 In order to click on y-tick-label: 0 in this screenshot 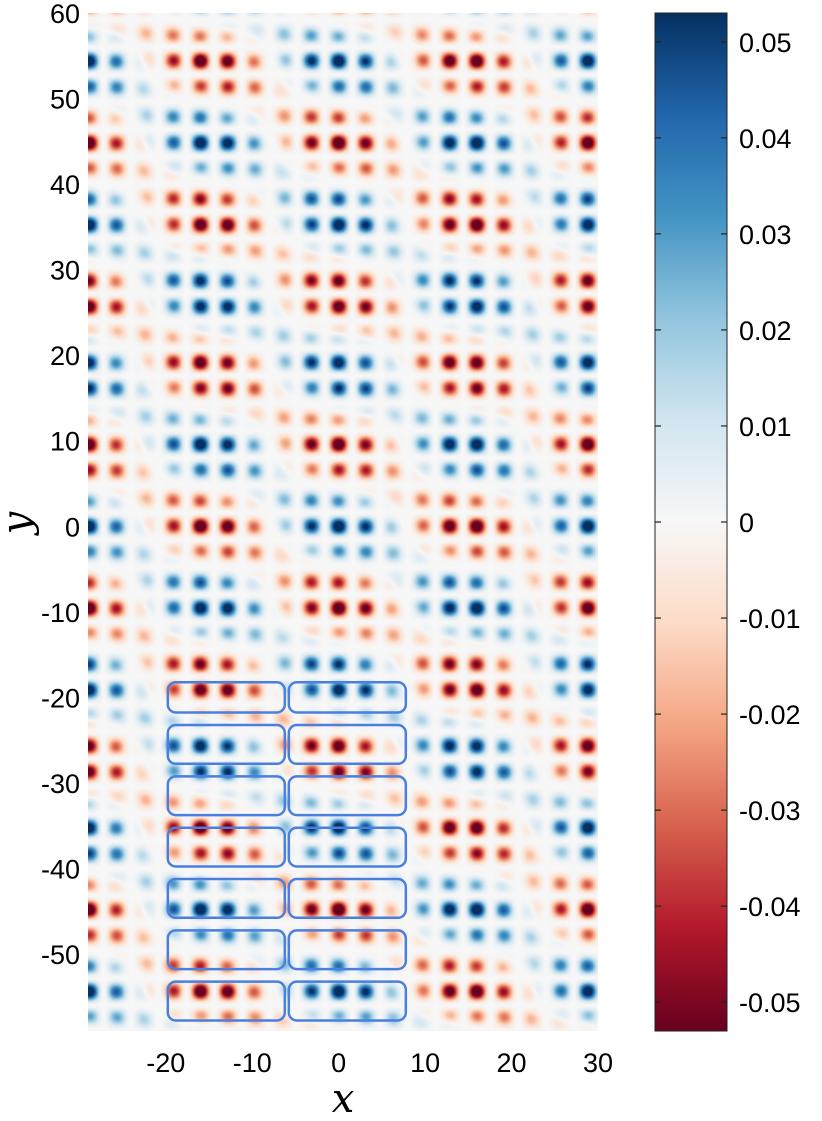, I will do `click(72, 527)`.